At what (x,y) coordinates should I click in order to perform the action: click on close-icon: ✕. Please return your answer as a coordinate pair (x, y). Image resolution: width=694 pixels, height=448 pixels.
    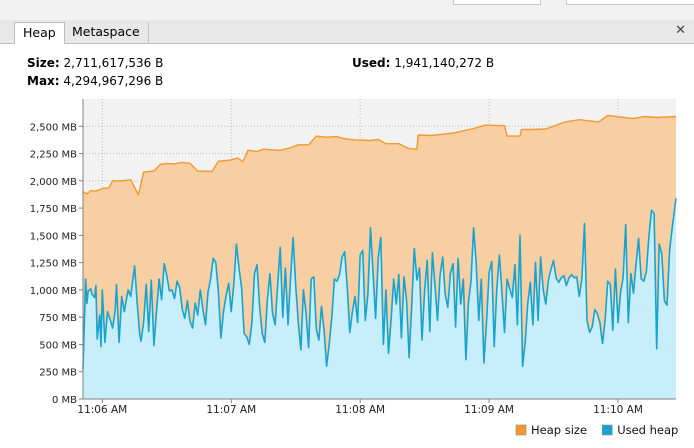
    Looking at the image, I should click on (680, 30).